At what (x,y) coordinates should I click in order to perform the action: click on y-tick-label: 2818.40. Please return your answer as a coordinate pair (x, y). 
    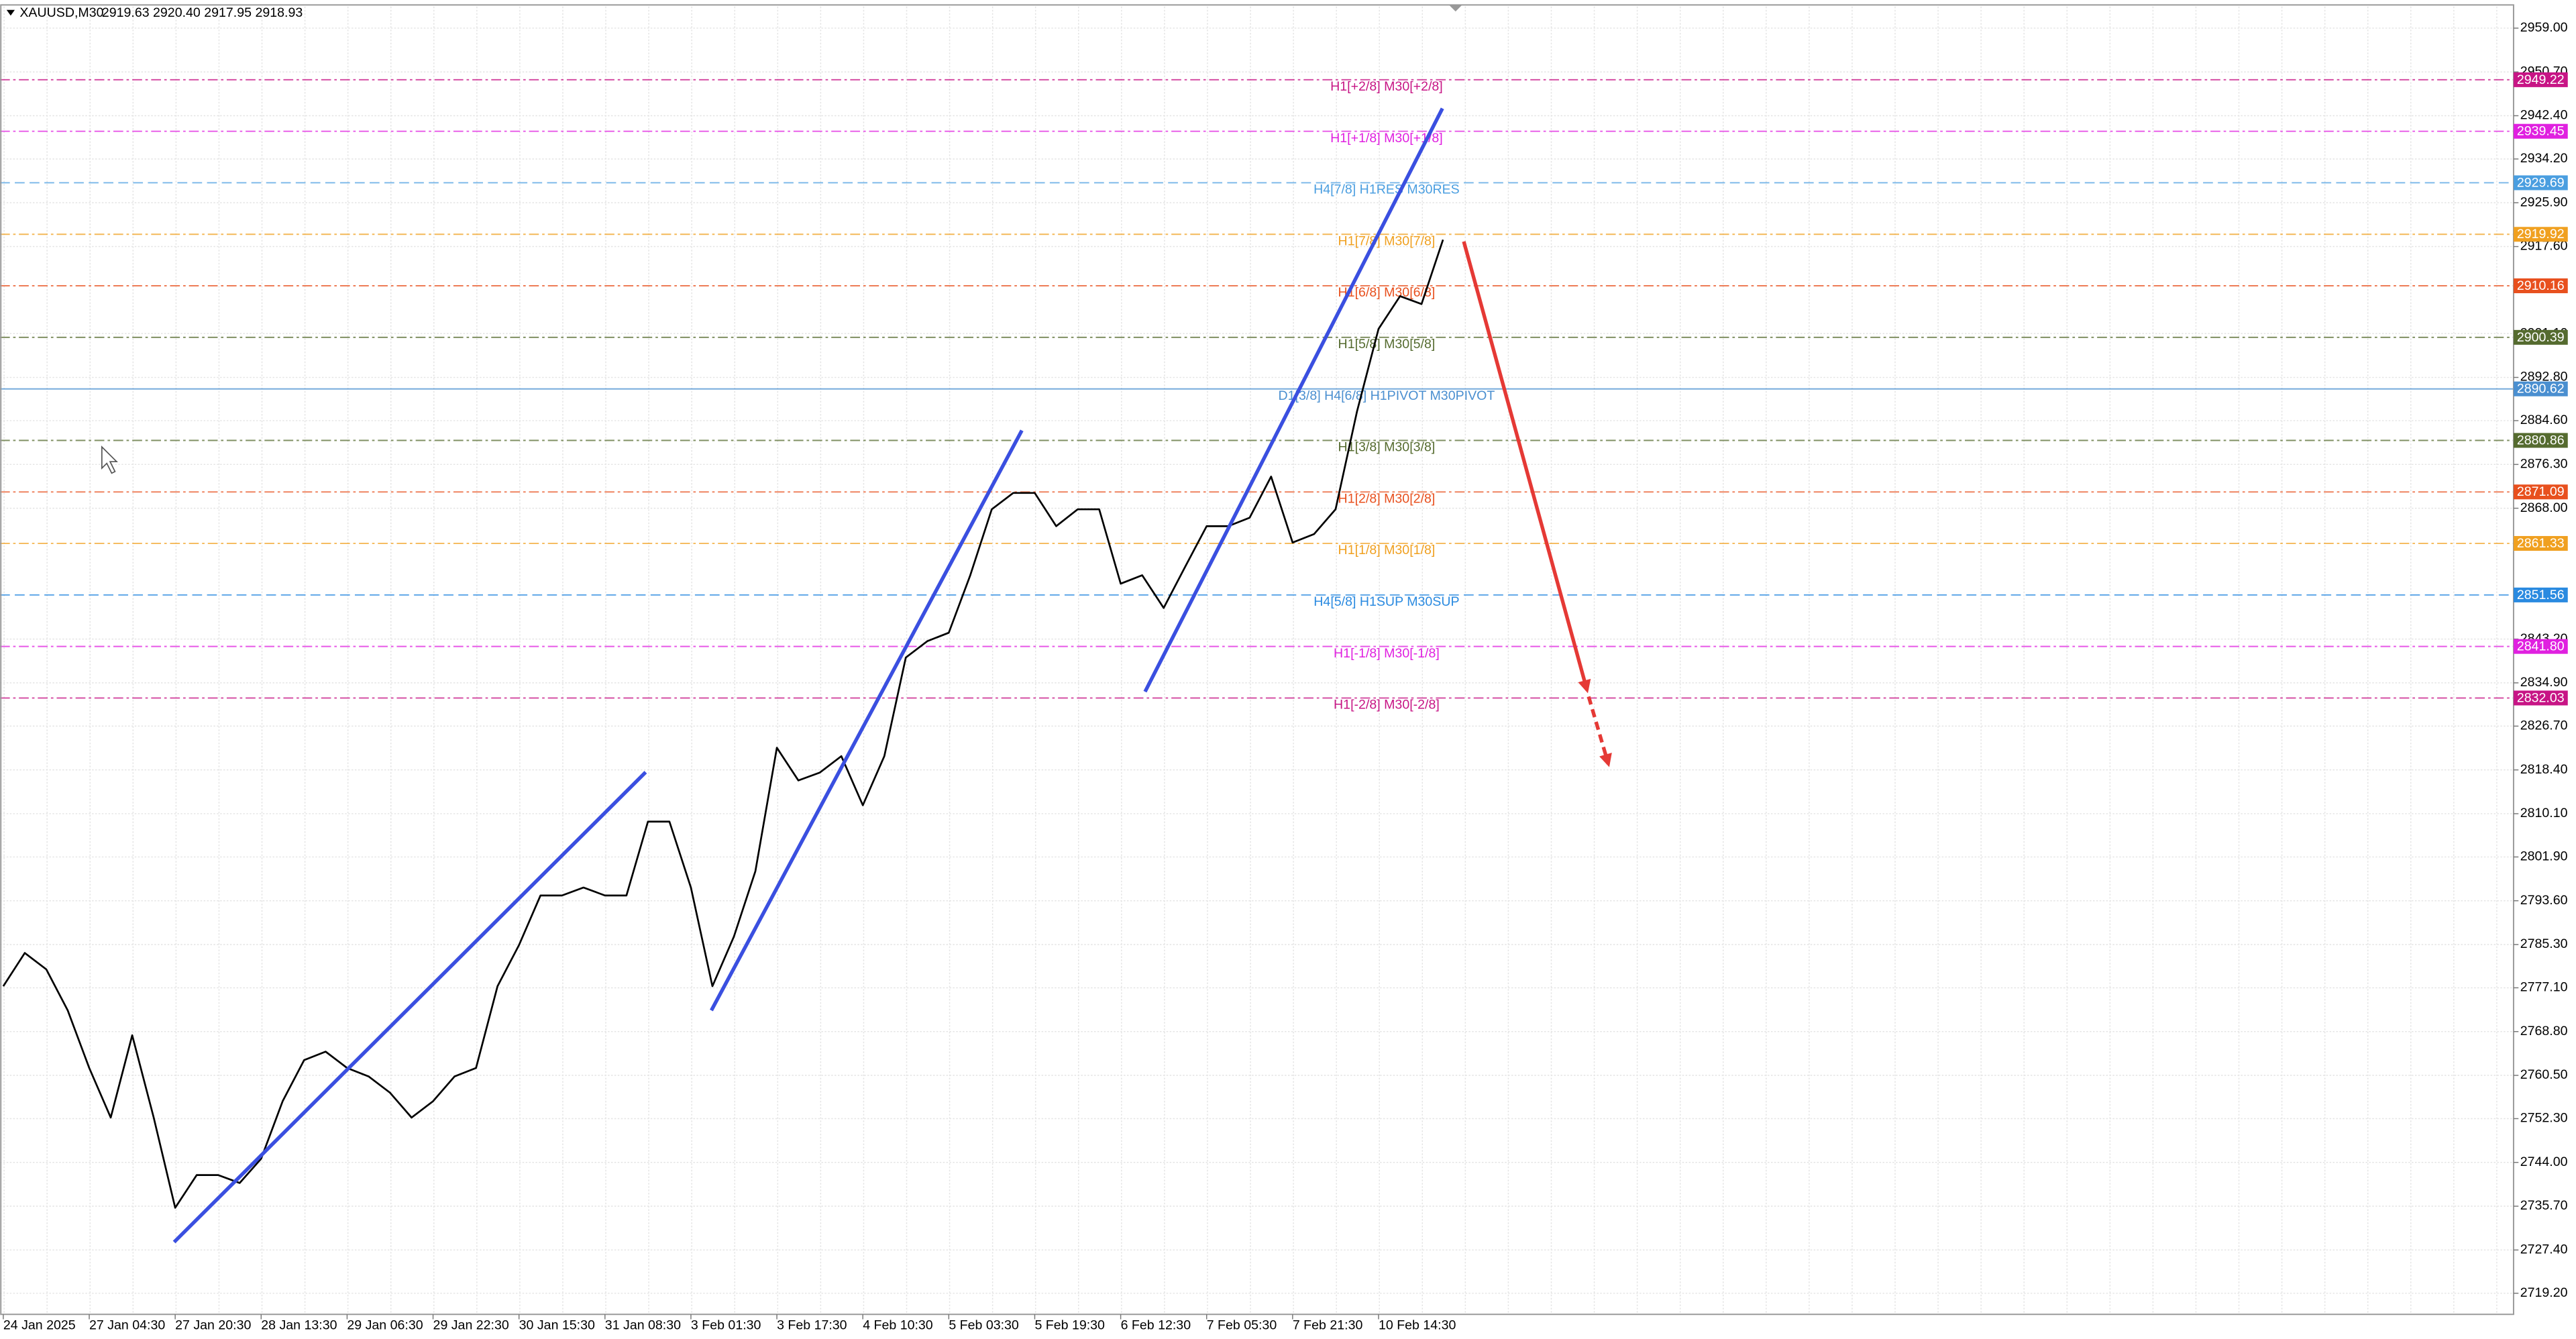
    Looking at the image, I should click on (2544, 769).